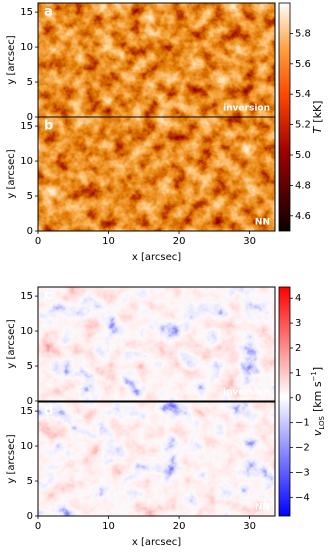  What do you see at coordinates (303, 64) in the screenshot?
I see `colorbar-tick-label: 5.6` at bounding box center [303, 64].